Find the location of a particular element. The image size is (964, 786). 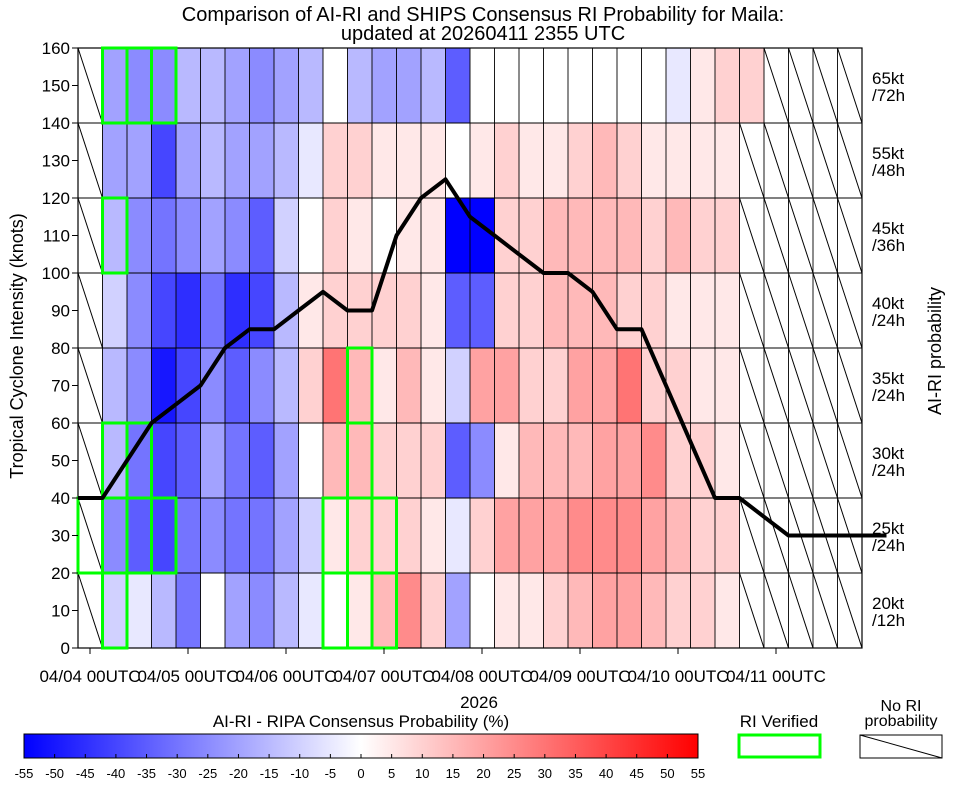

y-tick-label: 60 is located at coordinates (60, 423).